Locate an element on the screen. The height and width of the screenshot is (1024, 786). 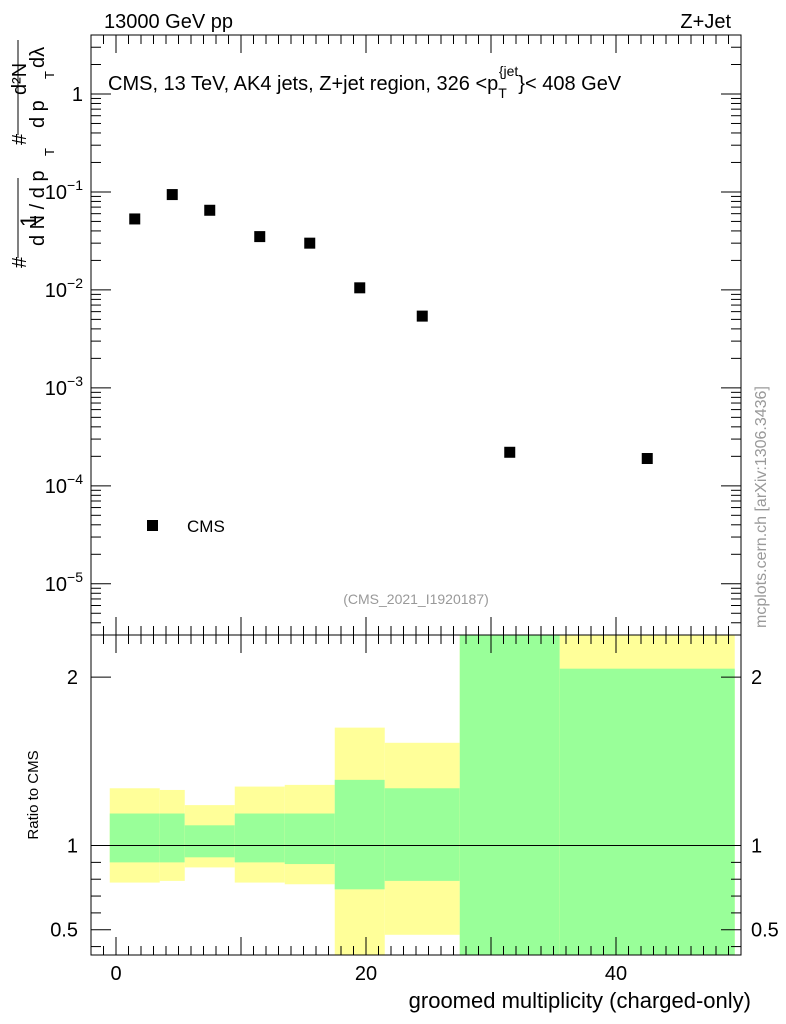
legend-label: CMS is located at coordinates (206, 526).